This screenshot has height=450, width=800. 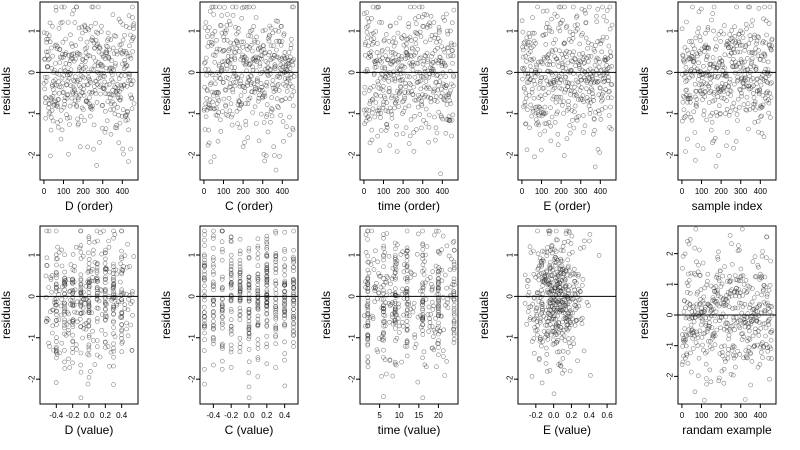 I want to click on y-axis-label: residuals, so click(x=6, y=91).